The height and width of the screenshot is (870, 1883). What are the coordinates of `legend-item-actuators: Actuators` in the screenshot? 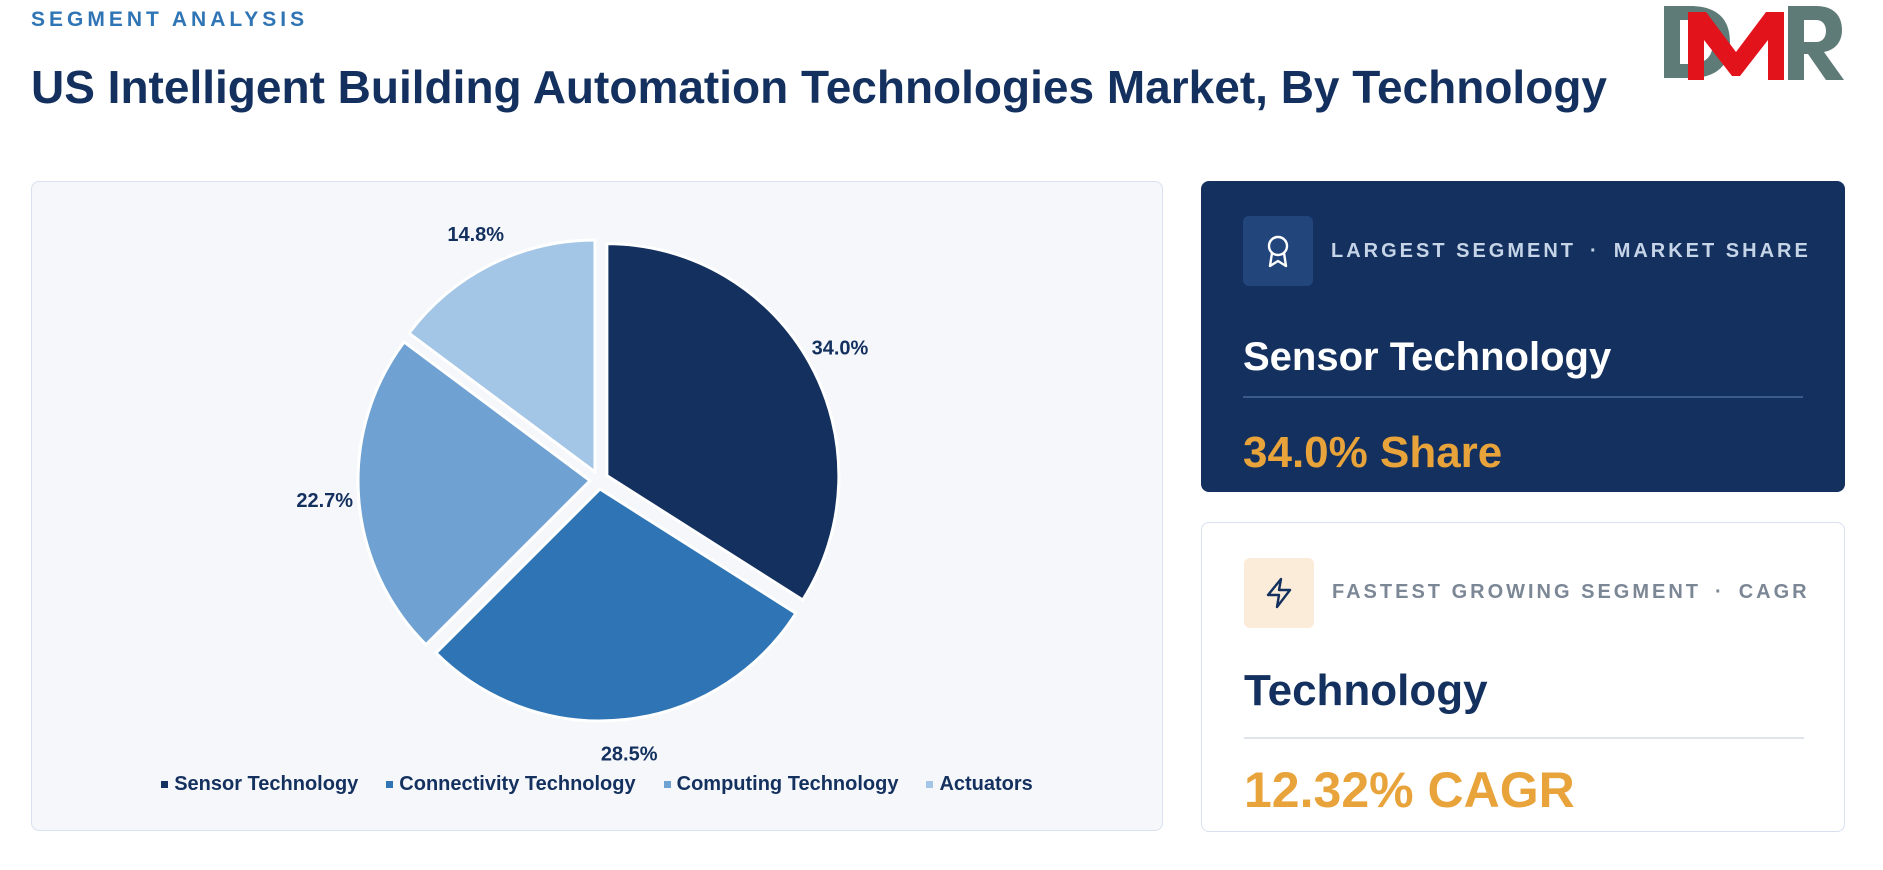 It's located at (979, 784).